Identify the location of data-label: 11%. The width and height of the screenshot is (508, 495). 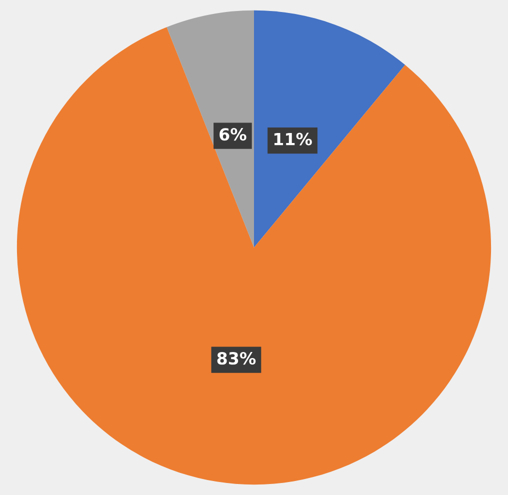
(293, 139).